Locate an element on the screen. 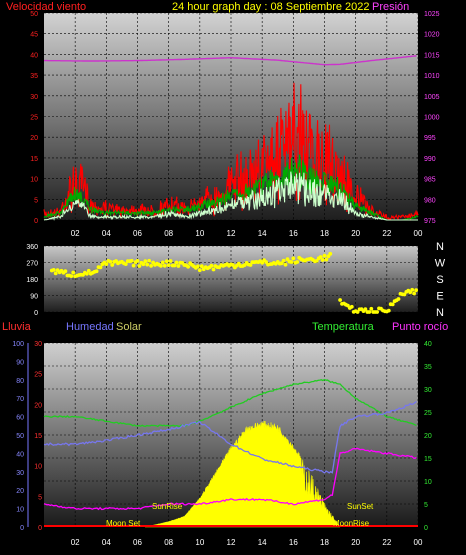  humidity-tick: 0 is located at coordinates (22, 528).